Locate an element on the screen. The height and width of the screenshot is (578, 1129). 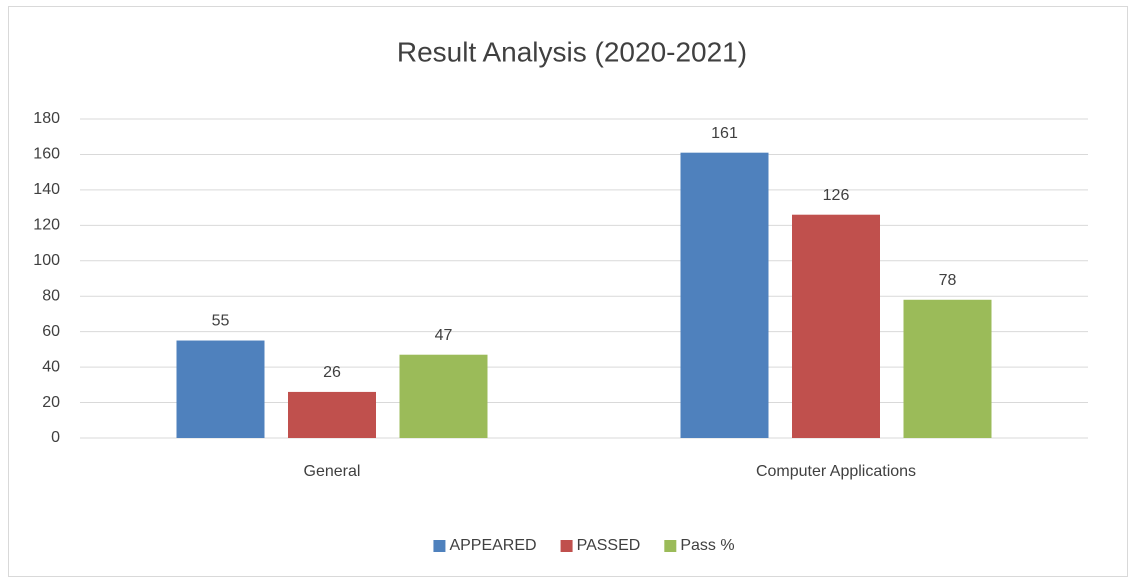
y-tick-label: 80 is located at coordinates (51, 295).